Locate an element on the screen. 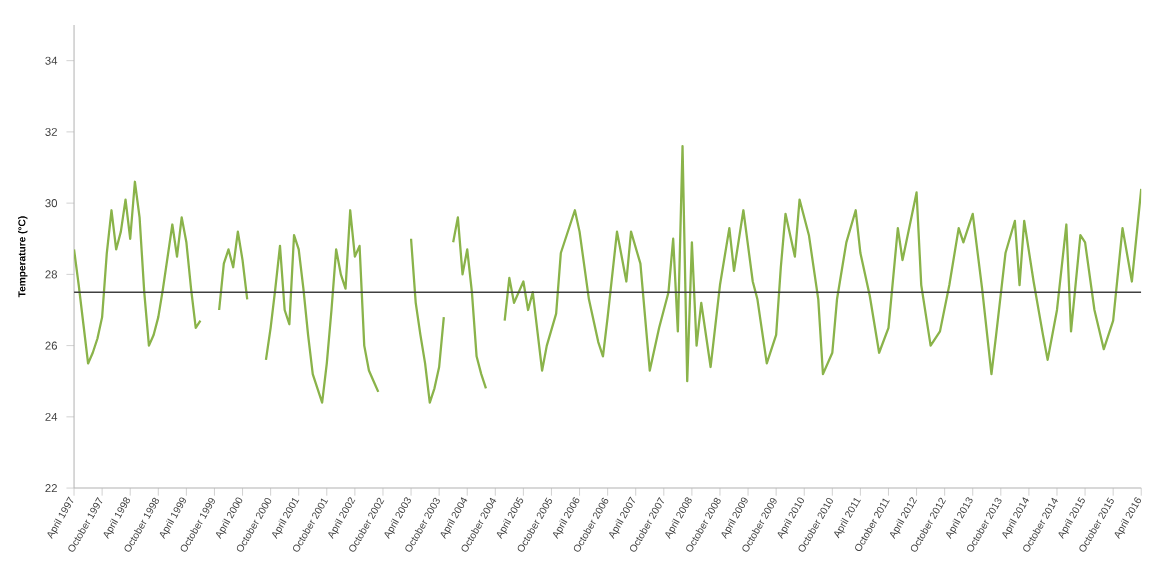  y-tick-label: 30 is located at coordinates (51, 203).